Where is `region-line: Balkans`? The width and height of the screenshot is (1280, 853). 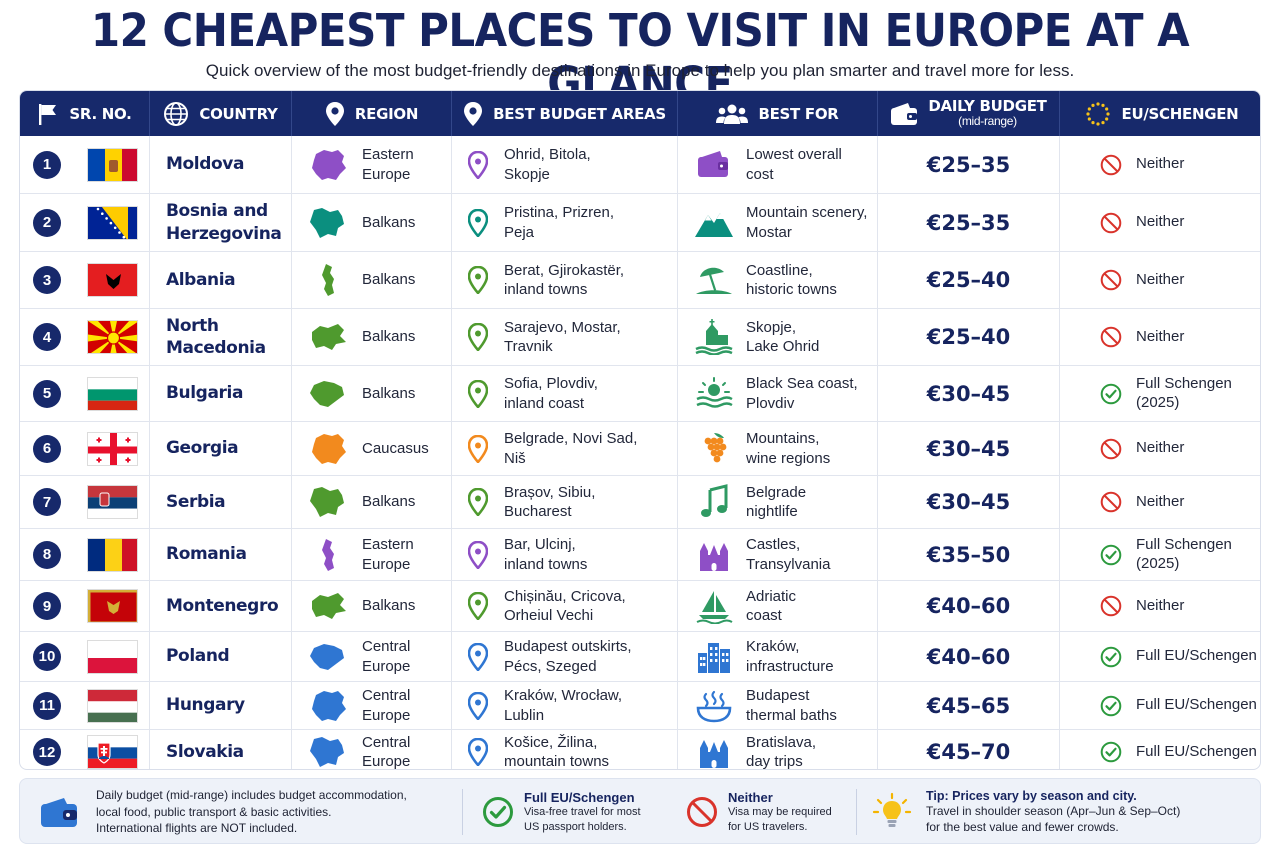
region-line: Balkans is located at coordinates (389, 502).